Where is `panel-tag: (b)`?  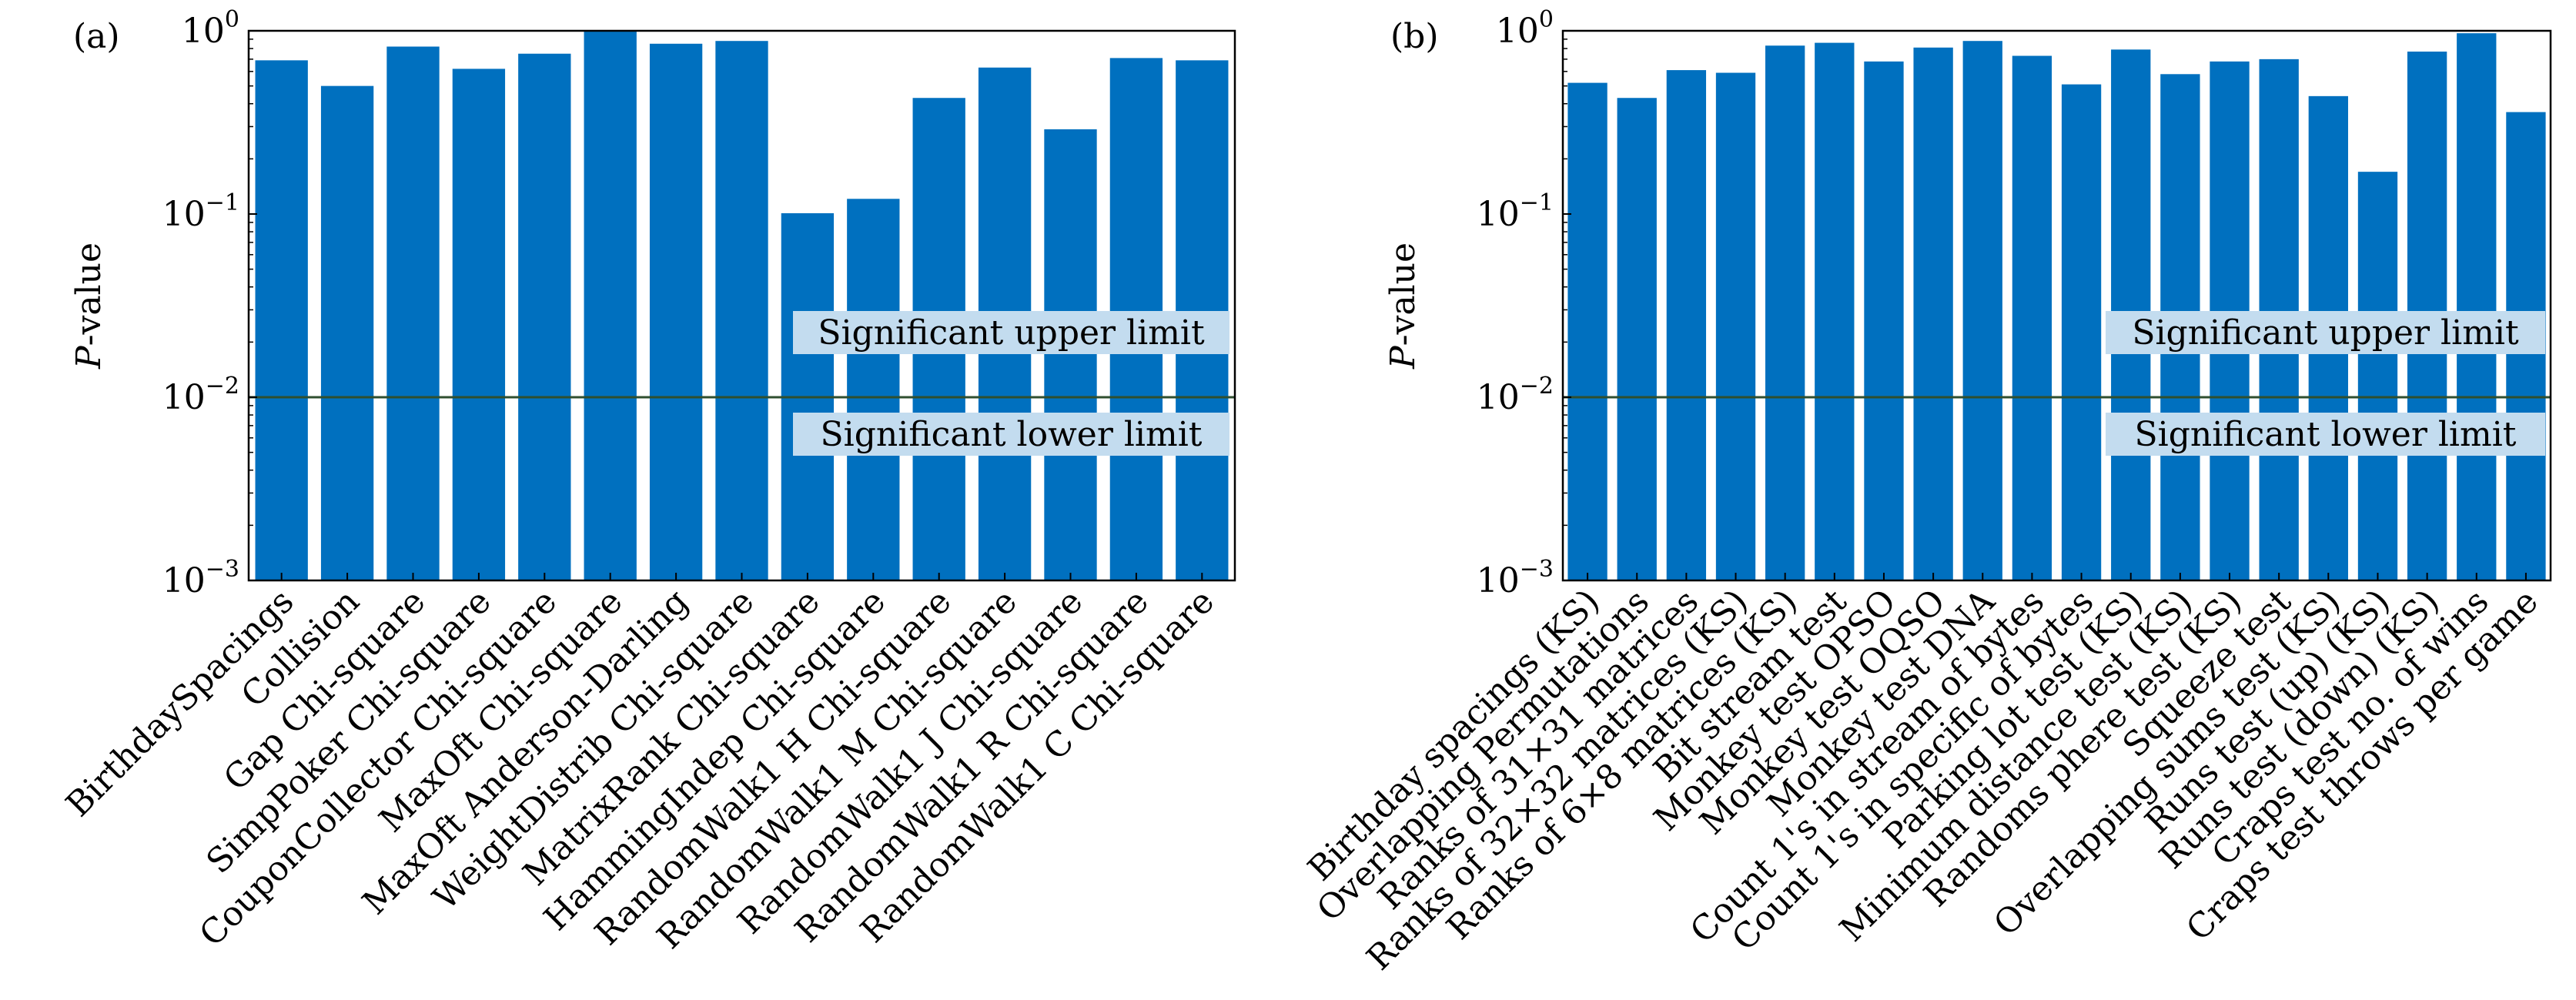 panel-tag: (b) is located at coordinates (1415, 36).